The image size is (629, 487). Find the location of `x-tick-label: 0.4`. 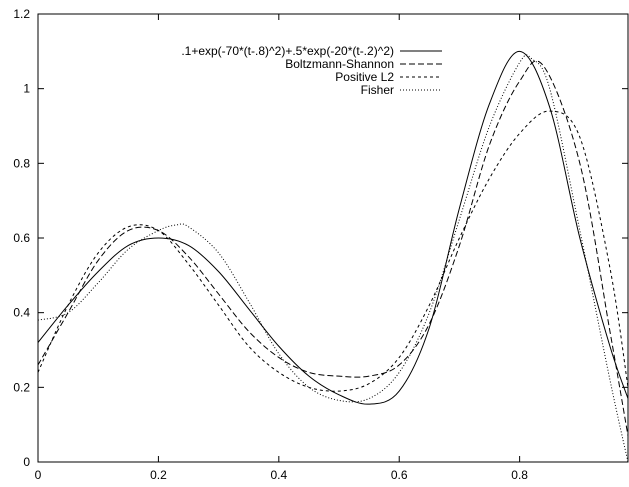

x-tick-label: 0.4 is located at coordinates (278, 475).